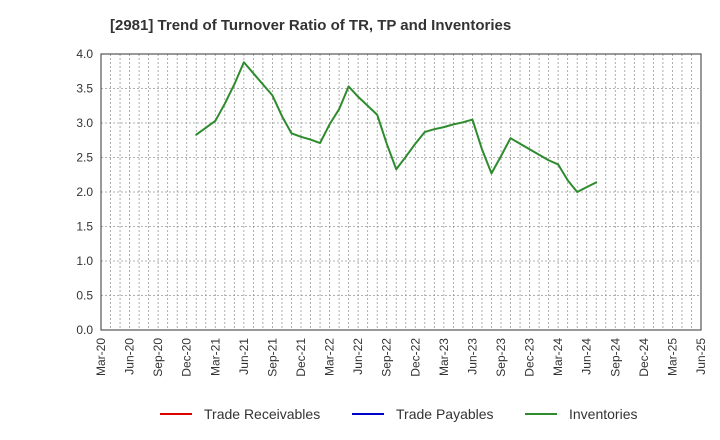 The image size is (720, 440). What do you see at coordinates (672, 357) in the screenshot?
I see `x-tick-label: Mar-25` at bounding box center [672, 357].